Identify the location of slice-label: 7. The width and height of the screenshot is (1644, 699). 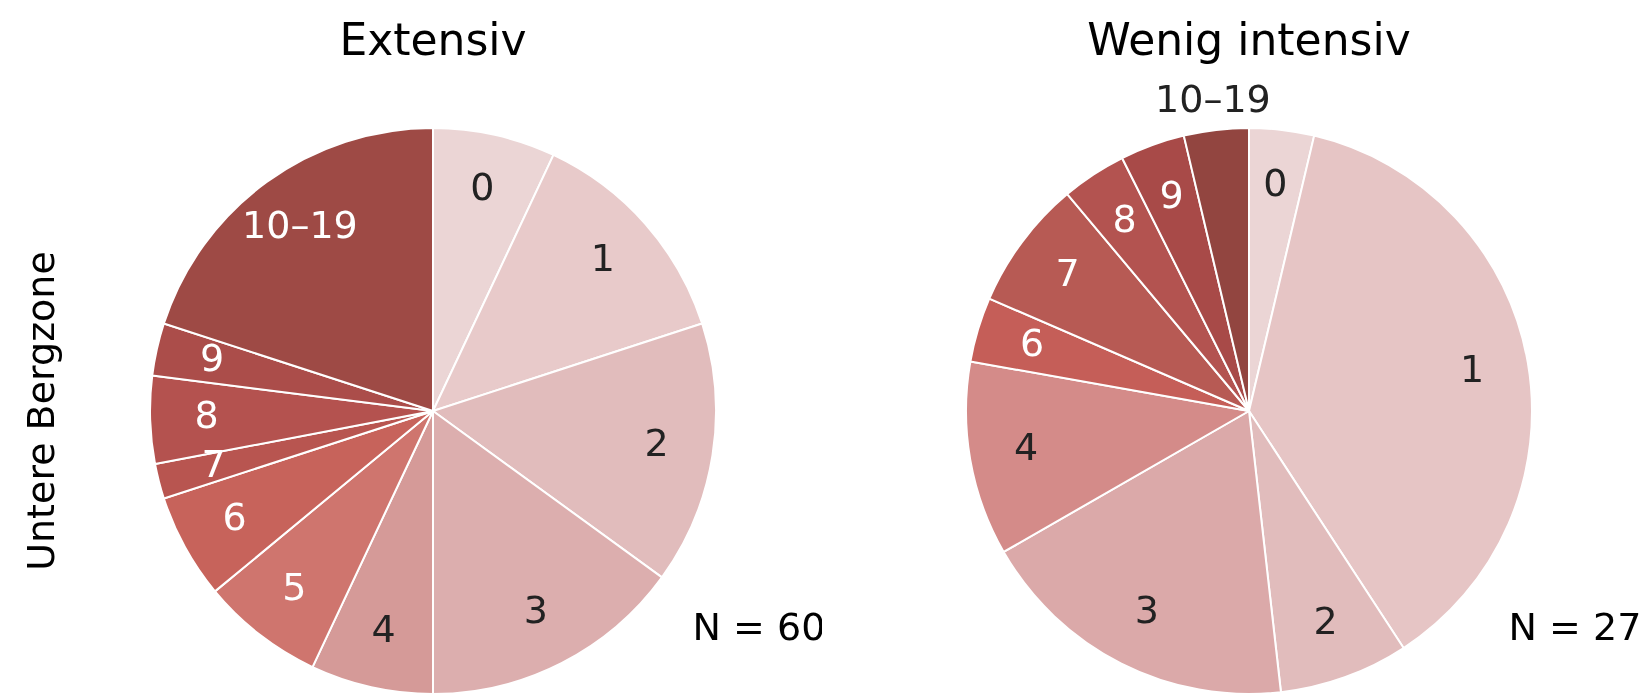
(1067, 272).